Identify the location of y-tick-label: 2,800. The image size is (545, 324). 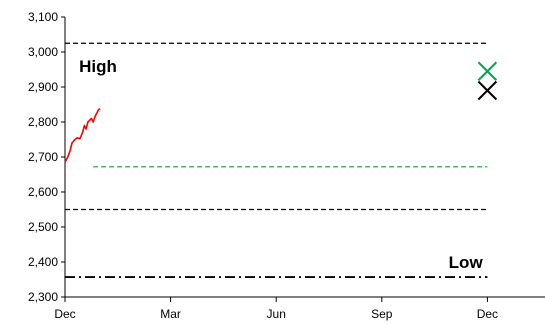
(43, 122).